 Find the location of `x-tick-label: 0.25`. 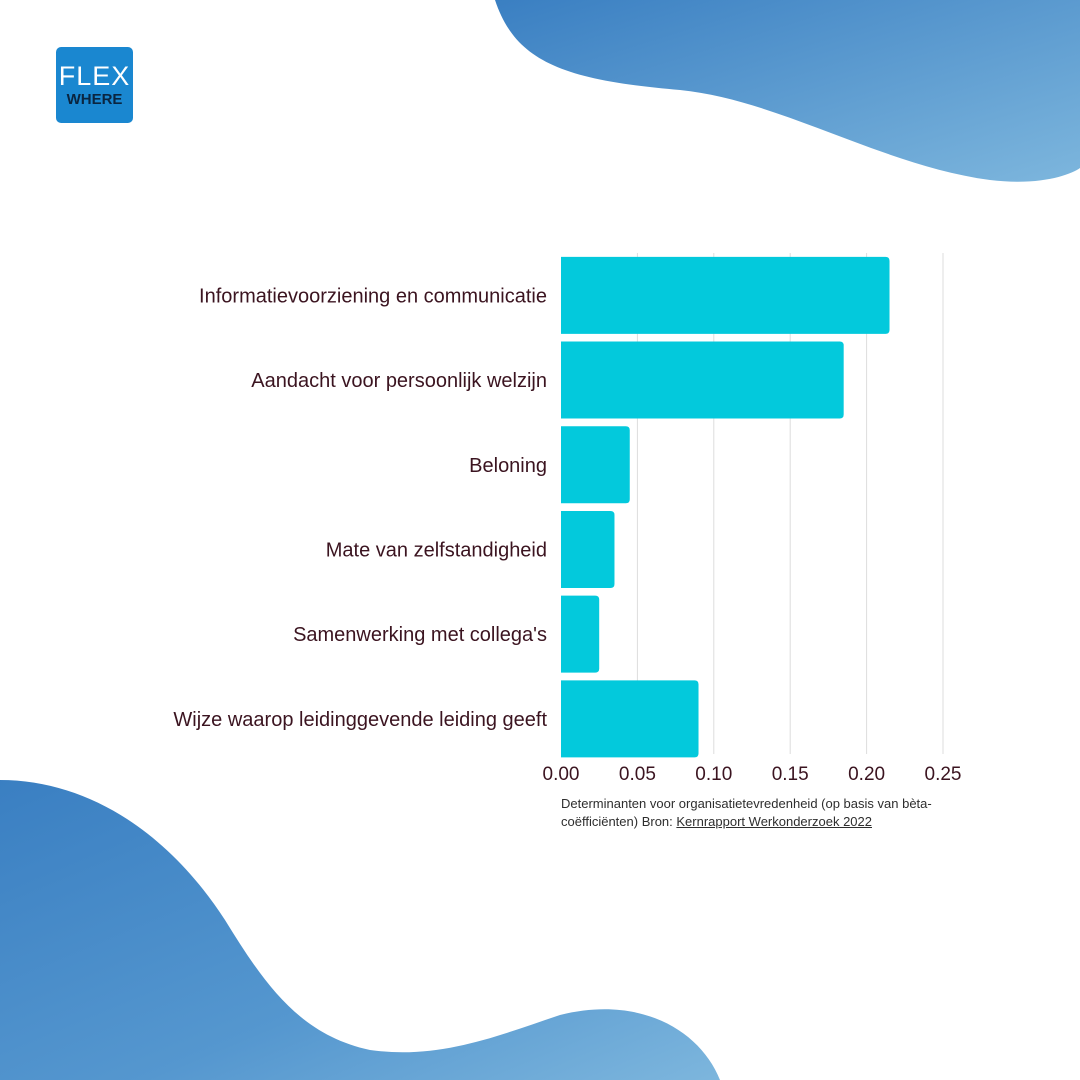

x-tick-label: 0.25 is located at coordinates (943, 774).